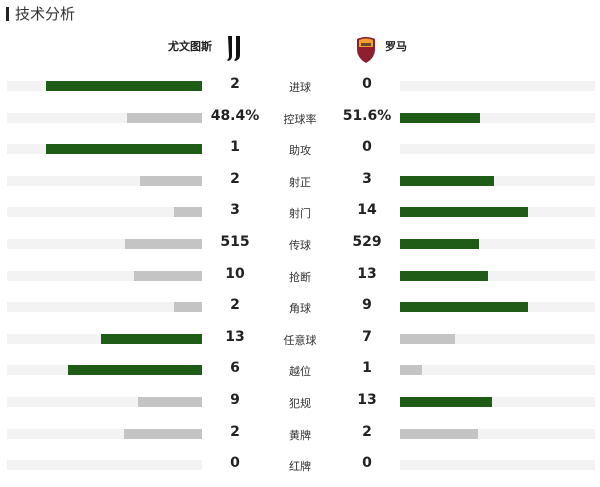 The height and width of the screenshot is (487, 600). I want to click on stat-label: 助攻, so click(300, 151).